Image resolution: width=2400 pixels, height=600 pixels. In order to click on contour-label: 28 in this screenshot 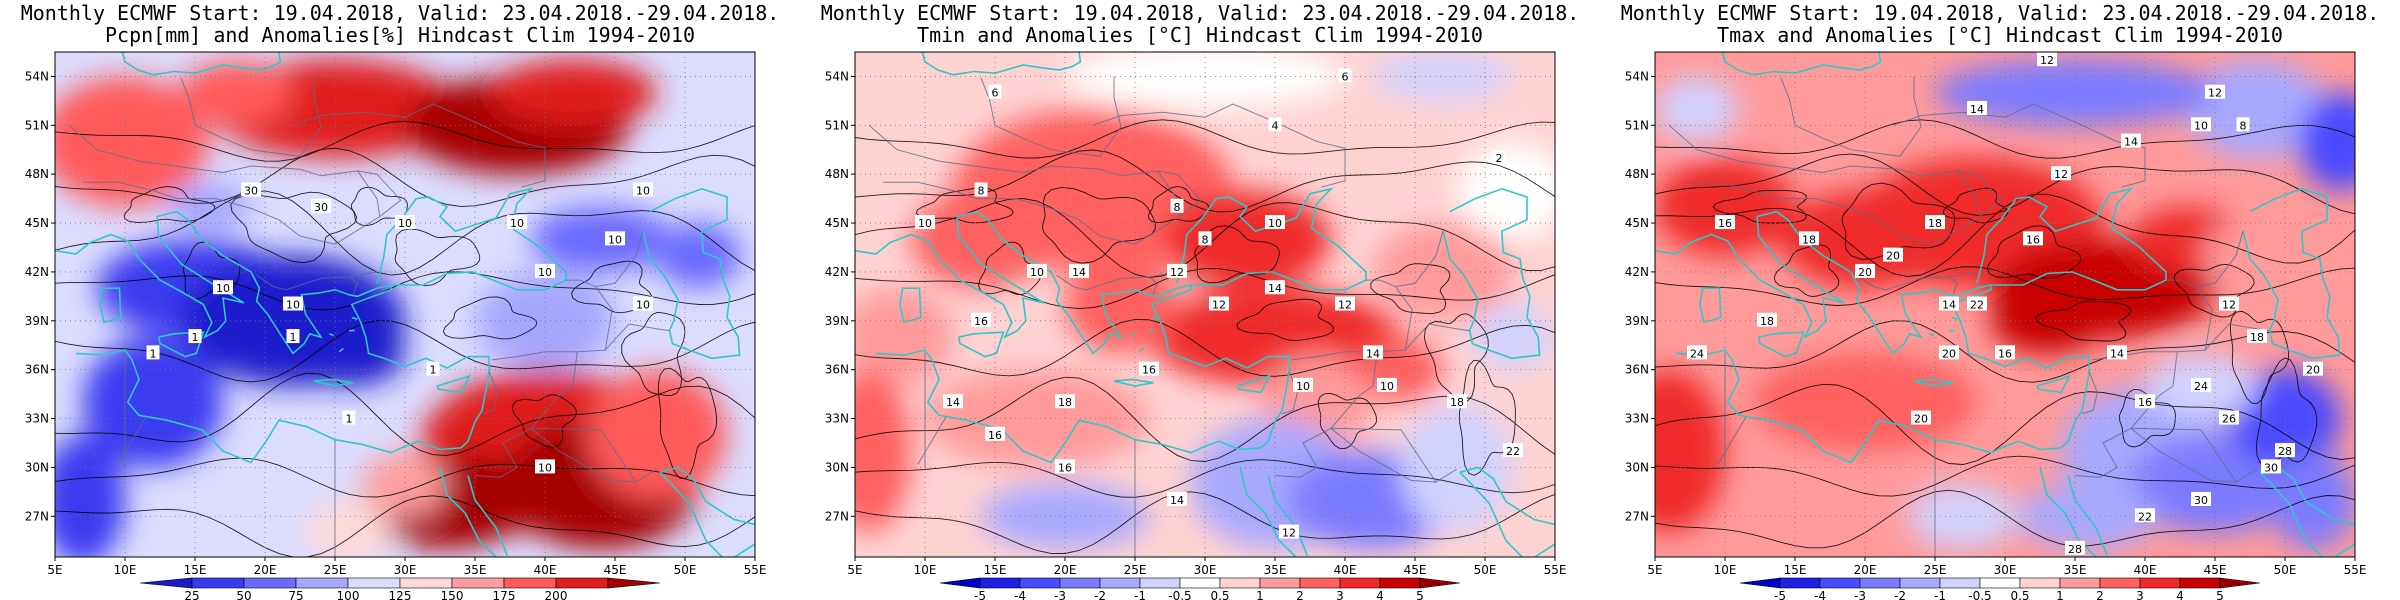, I will do `click(2075, 549)`.